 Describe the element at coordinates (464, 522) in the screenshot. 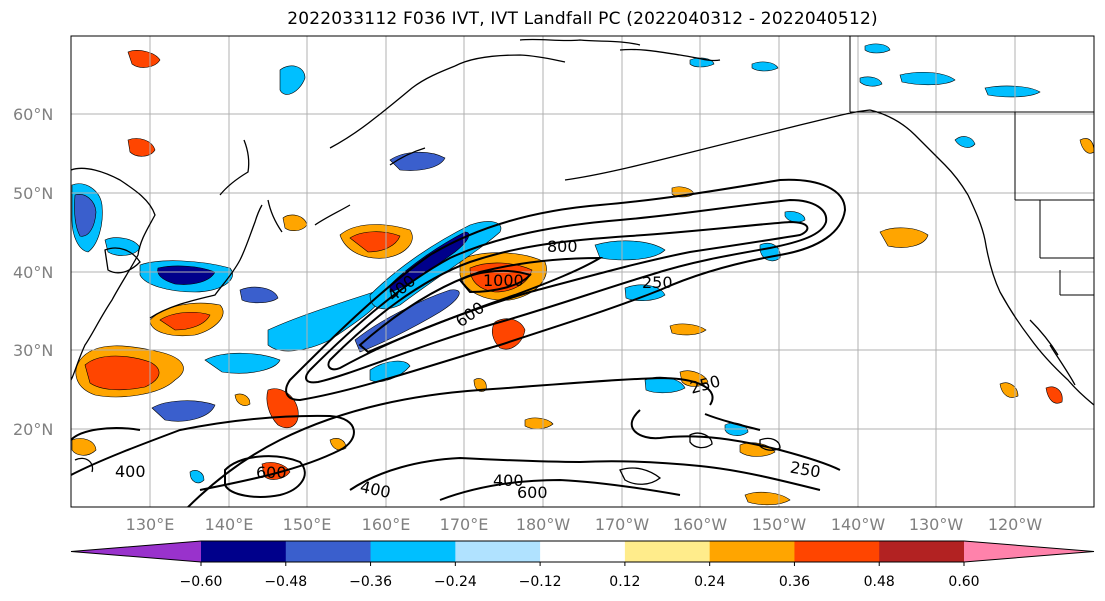

I see `lon-label: 170°E` at that location.